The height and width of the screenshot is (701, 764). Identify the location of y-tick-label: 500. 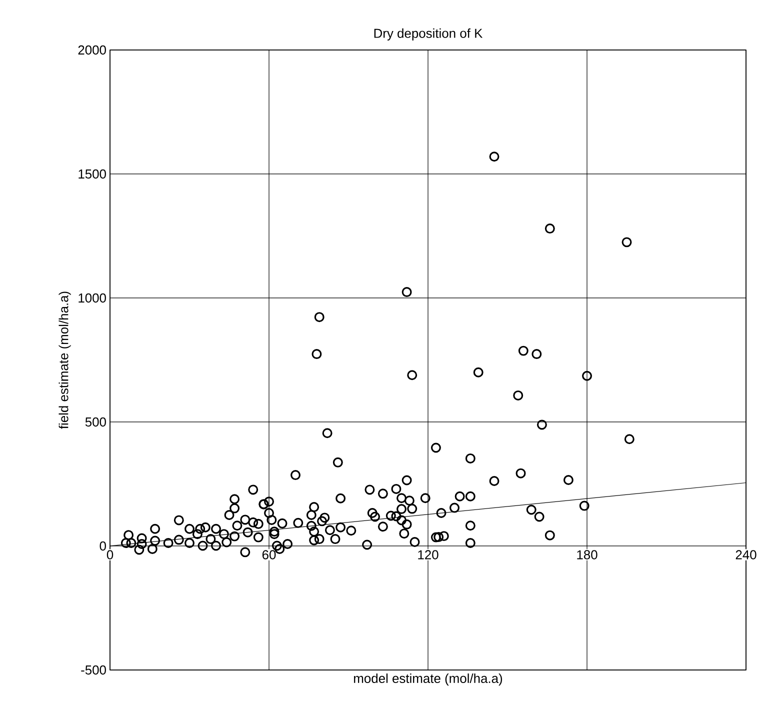
(95, 422).